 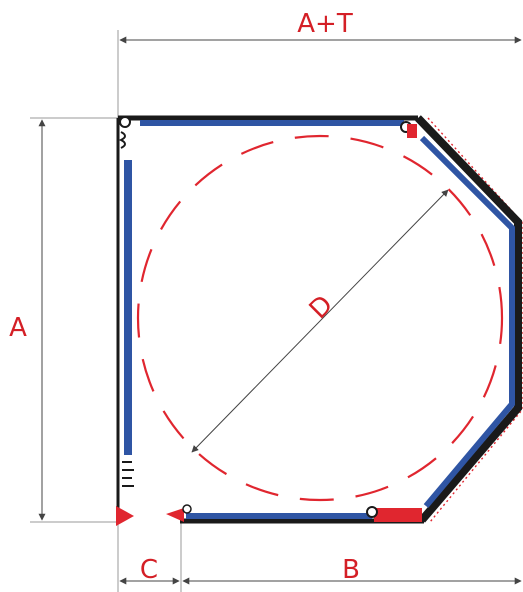 I want to click on hinge-bottom-right, so click(x=398, y=515).